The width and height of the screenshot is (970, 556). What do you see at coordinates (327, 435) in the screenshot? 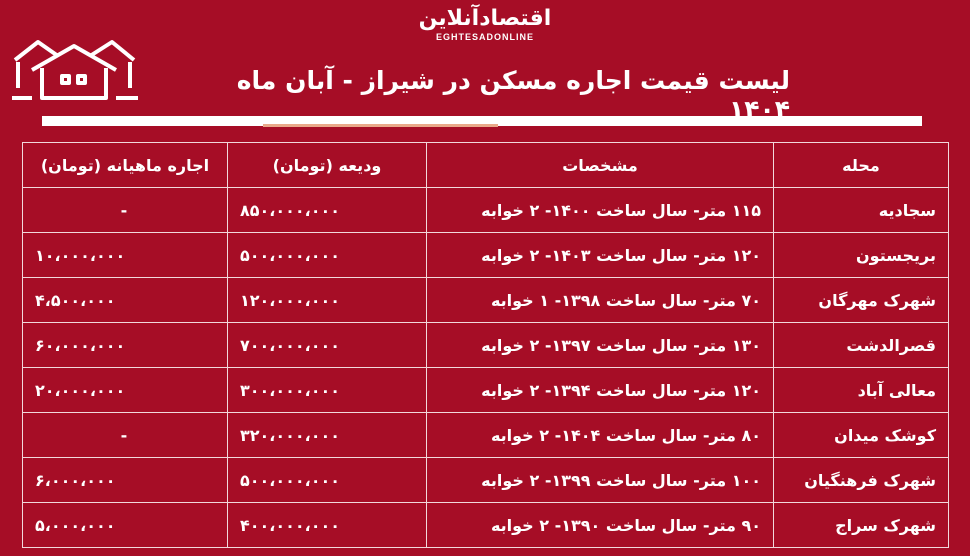
I see `cell-deposit: ۳۲۰،۰۰۰،۰۰۰` at bounding box center [327, 435].